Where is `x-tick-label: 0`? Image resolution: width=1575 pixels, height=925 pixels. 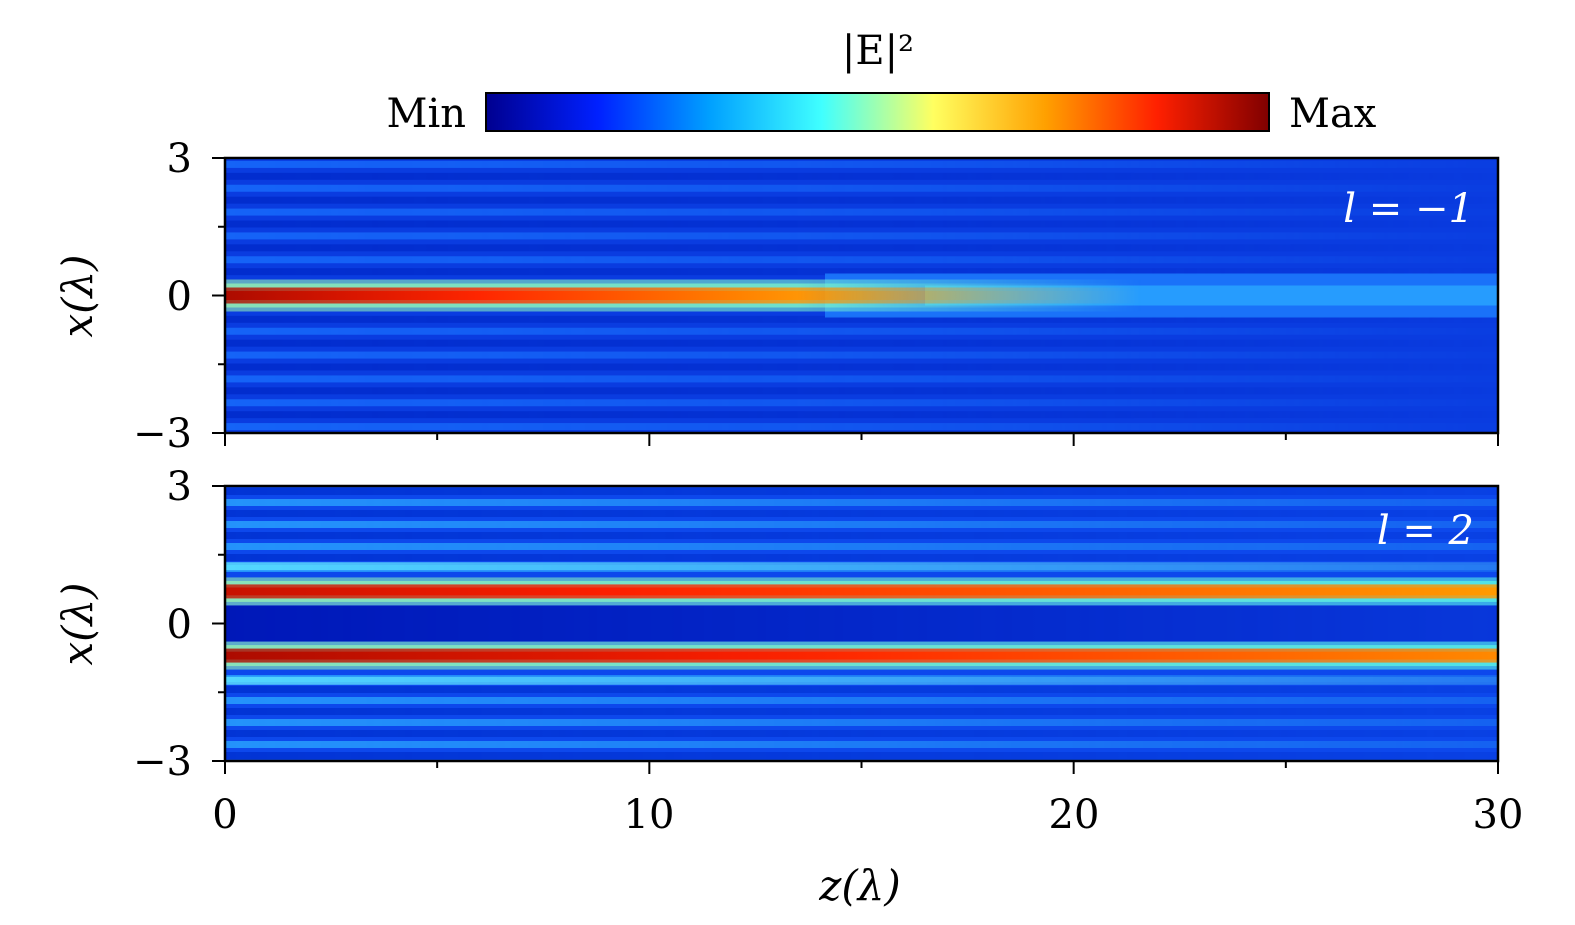
x-tick-label: 0 is located at coordinates (224, 815).